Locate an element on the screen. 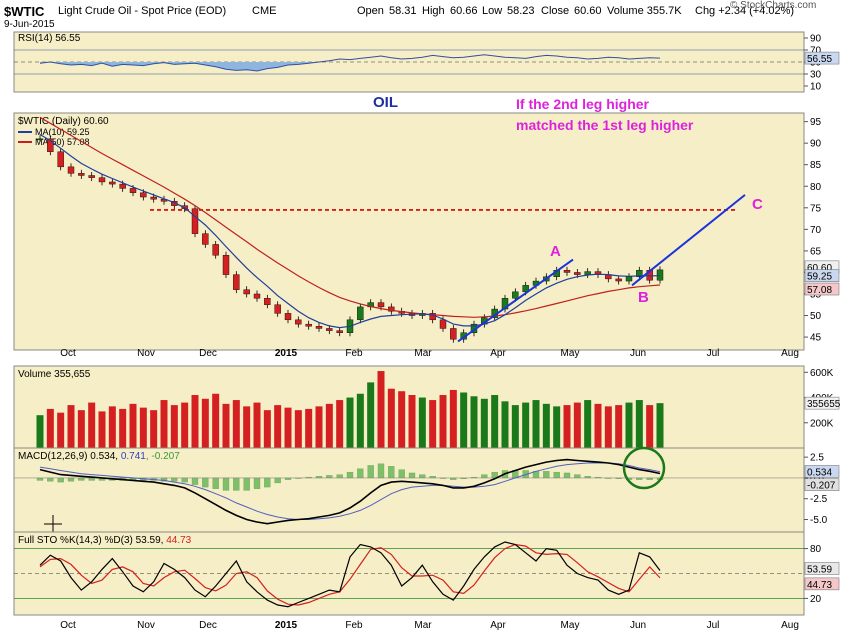 This screenshot has height=633, width=846. open-label: Open is located at coordinates (370, 11).